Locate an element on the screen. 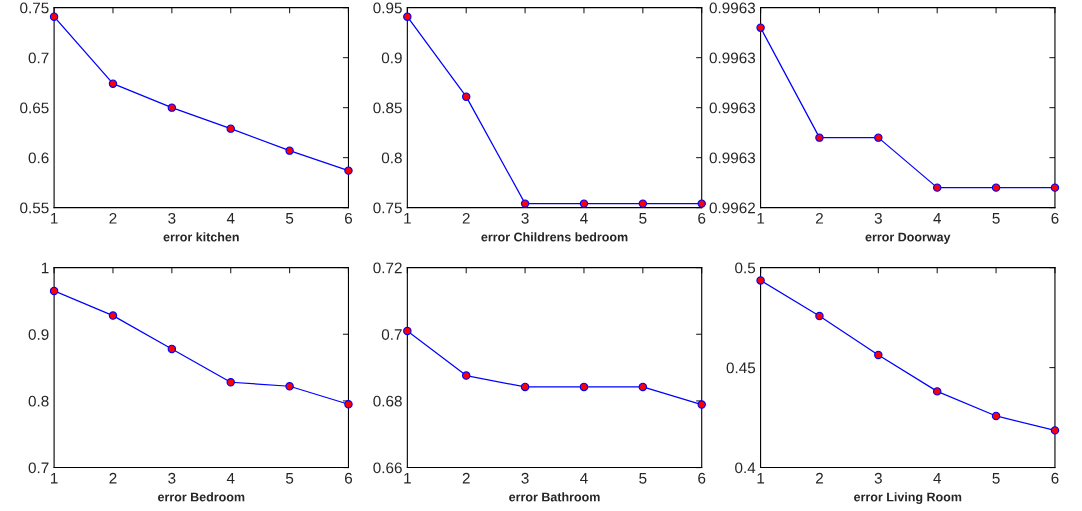 Image resolution: width=1082 pixels, height=511 pixels. y-tick-label: 0.95 is located at coordinates (387, 8).